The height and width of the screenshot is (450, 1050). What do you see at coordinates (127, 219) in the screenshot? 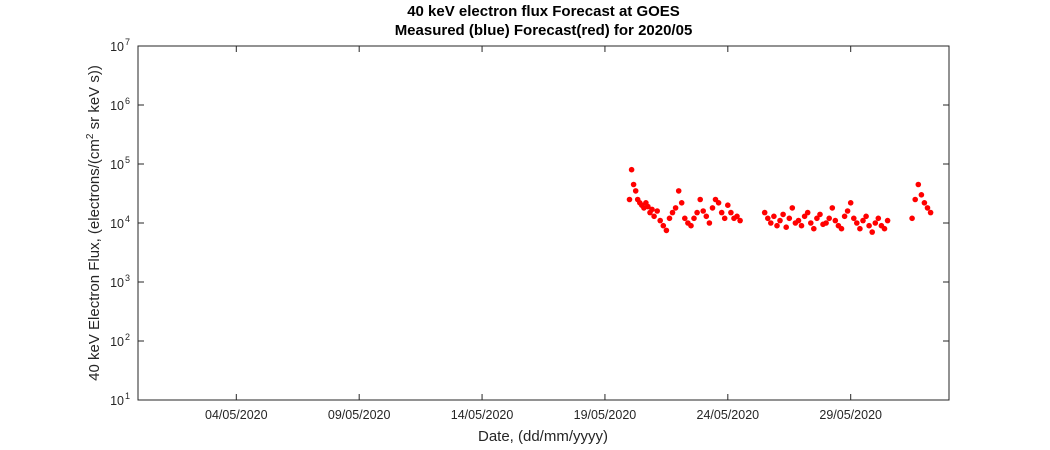
I see `y-tick-exponent: 4` at bounding box center [127, 219].